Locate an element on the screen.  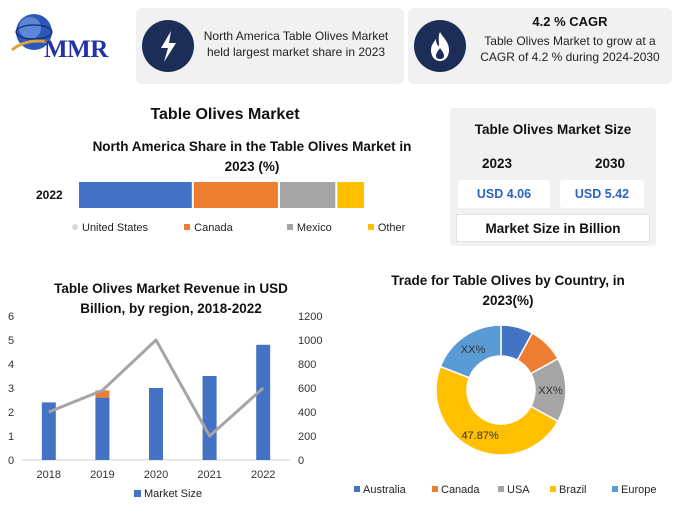
revenue-legend-swatch is located at coordinates (137, 493).